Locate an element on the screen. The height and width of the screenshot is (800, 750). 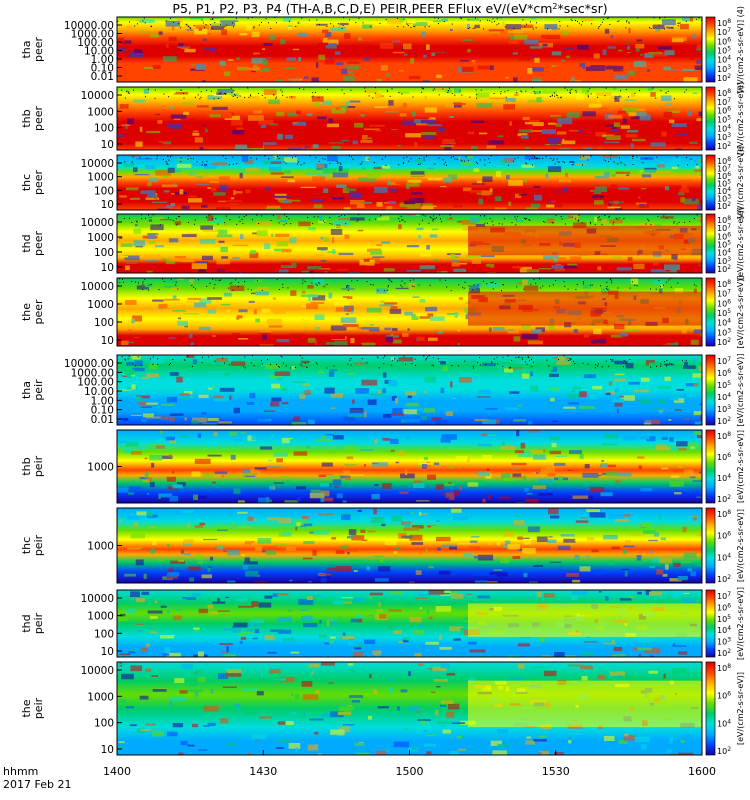
colorbar-unit-label: [eV/(cm2-s-sr-eV)] (4) is located at coordinates (740, 49).